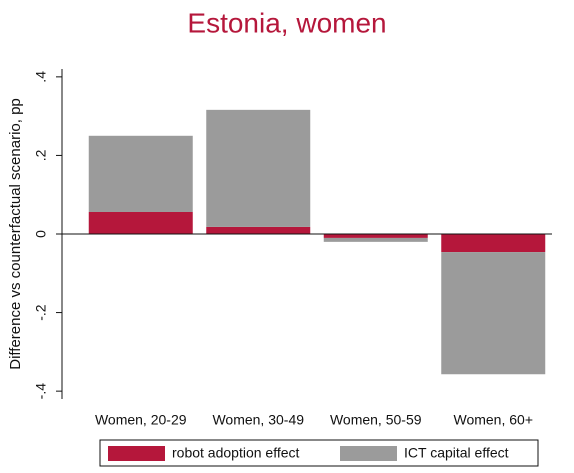 Image resolution: width=574 pixels, height=473 pixels. I want to click on legend-label: robot adoption effect, so click(236, 453).